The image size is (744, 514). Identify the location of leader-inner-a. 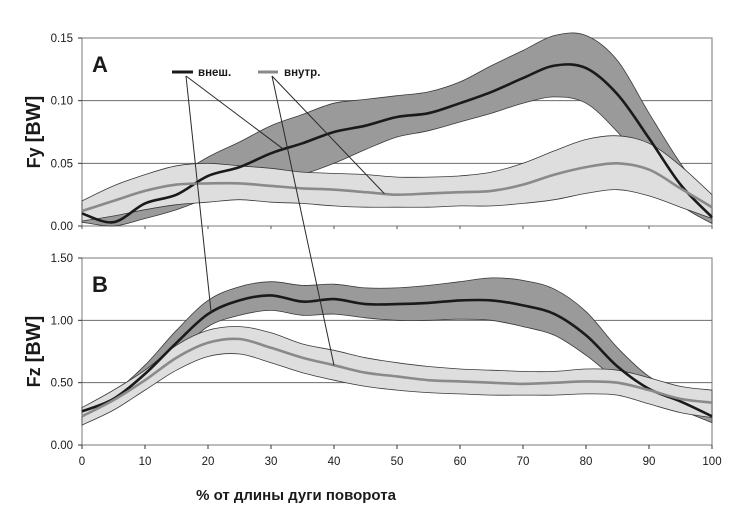
(328, 135).